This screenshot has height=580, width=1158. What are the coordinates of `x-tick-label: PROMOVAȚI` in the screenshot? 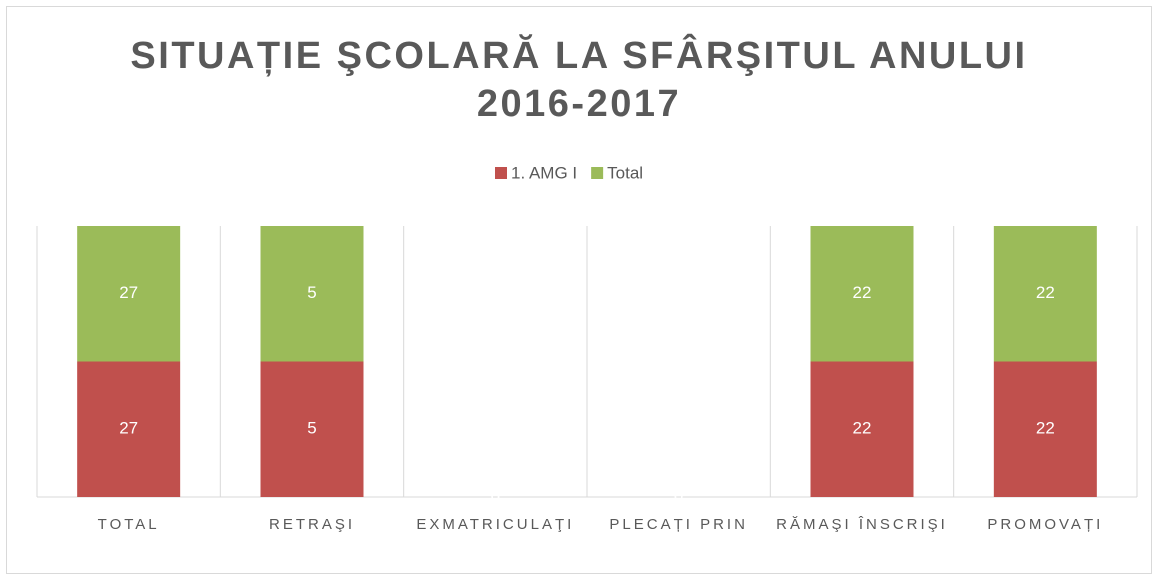 It's located at (1045, 524).